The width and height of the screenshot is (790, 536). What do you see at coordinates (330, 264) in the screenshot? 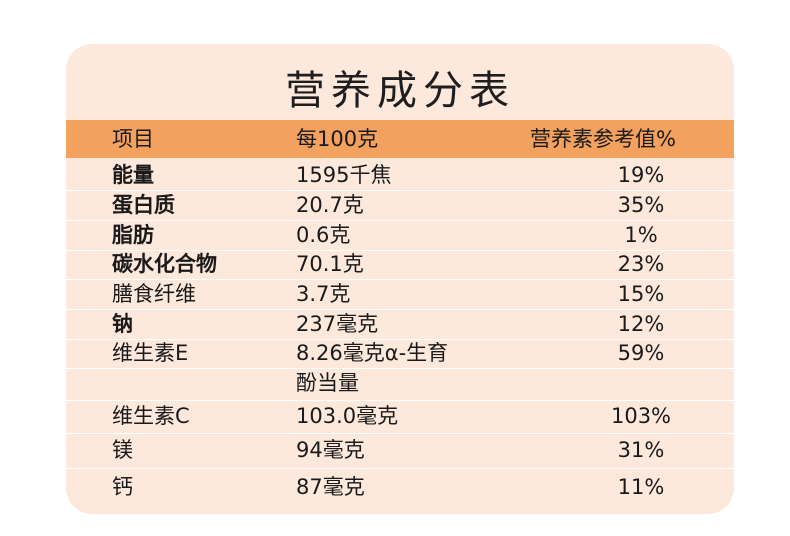
I see `row-amount-carbohydrate: 70.1克` at bounding box center [330, 264].